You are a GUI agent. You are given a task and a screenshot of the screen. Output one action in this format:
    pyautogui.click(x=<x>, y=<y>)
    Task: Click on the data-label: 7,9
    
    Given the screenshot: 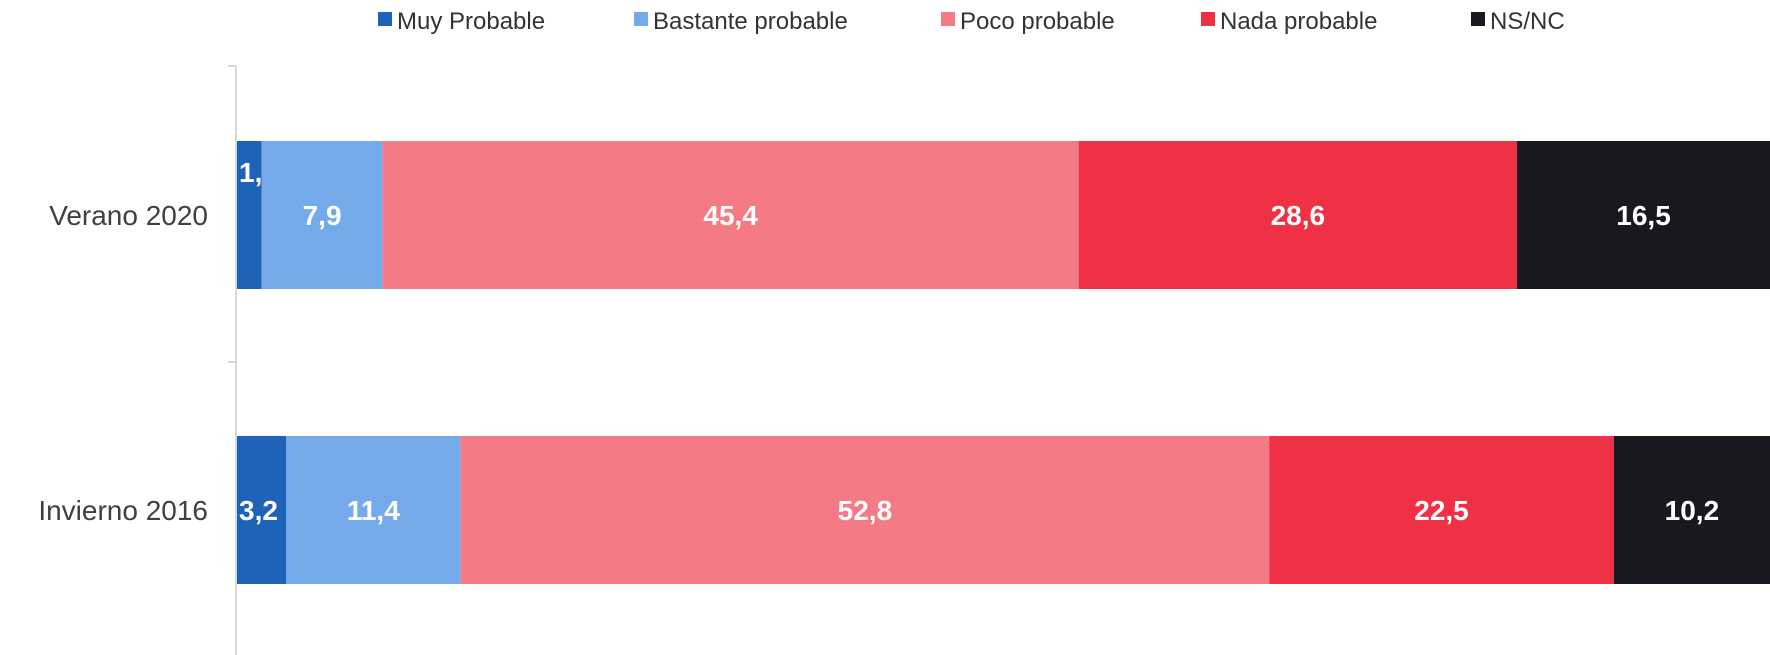 What is the action you would take?
    pyautogui.click(x=322, y=215)
    